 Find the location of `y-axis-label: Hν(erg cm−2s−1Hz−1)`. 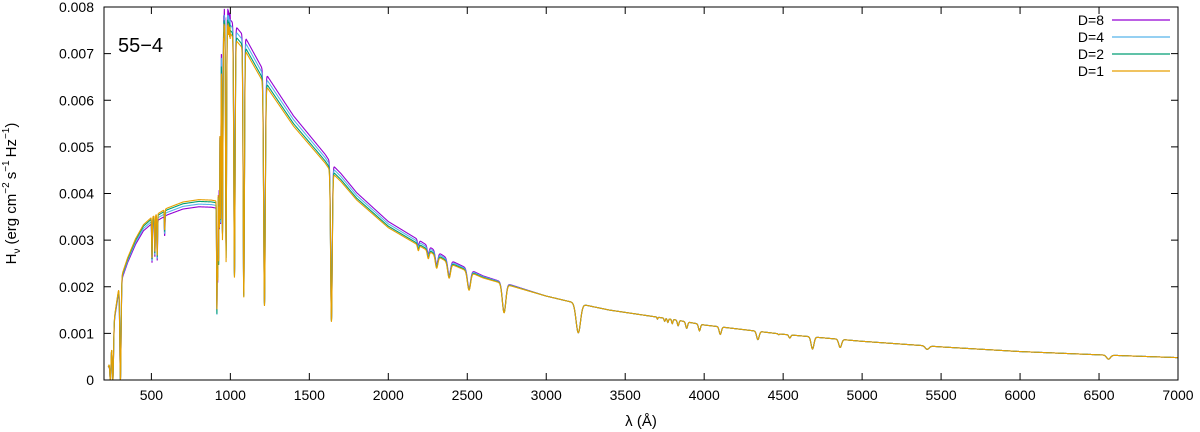

y-axis-label: Hν(erg cm−2s−1Hz−1) is located at coordinates (12, 194).